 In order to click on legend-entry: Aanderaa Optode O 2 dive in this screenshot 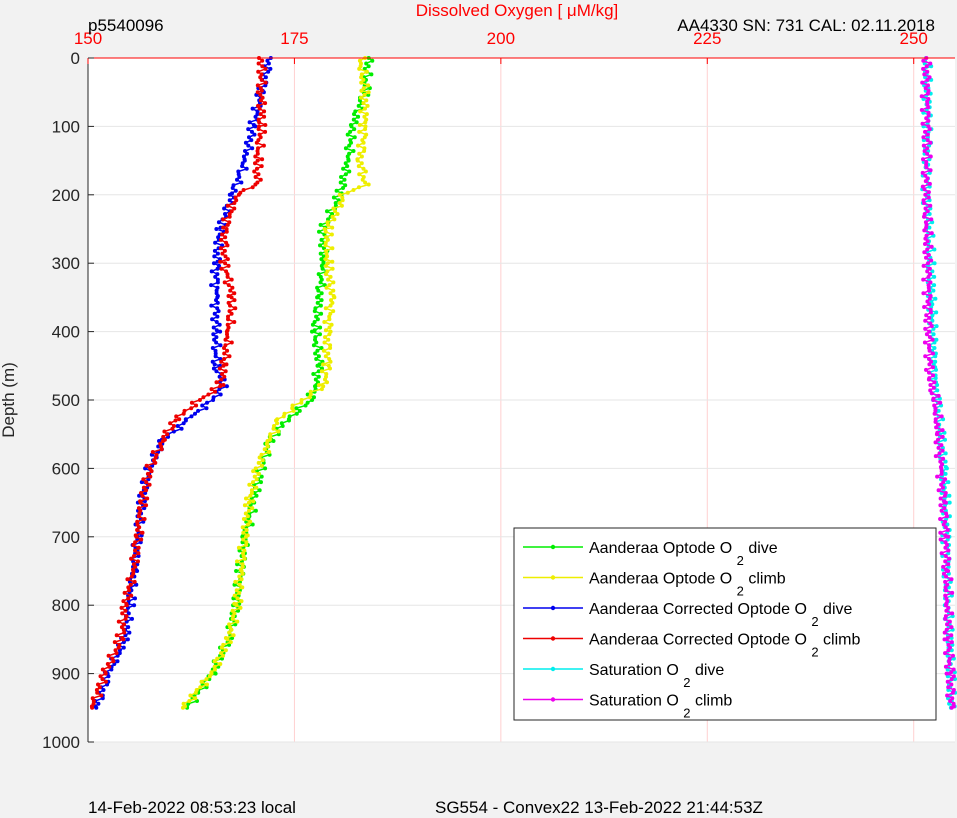, I will do `click(650, 554)`.